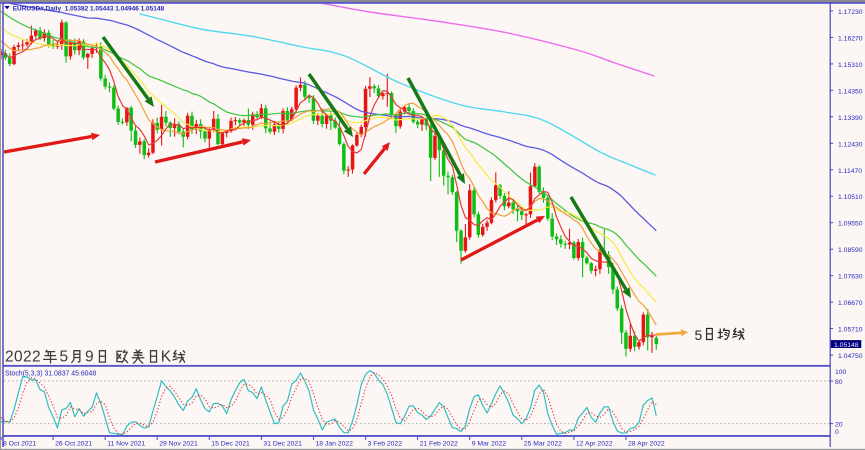 This screenshot has width=865, height=450. Describe the element at coordinates (841, 372) in the screenshot. I see `svg-text: 100` at that location.